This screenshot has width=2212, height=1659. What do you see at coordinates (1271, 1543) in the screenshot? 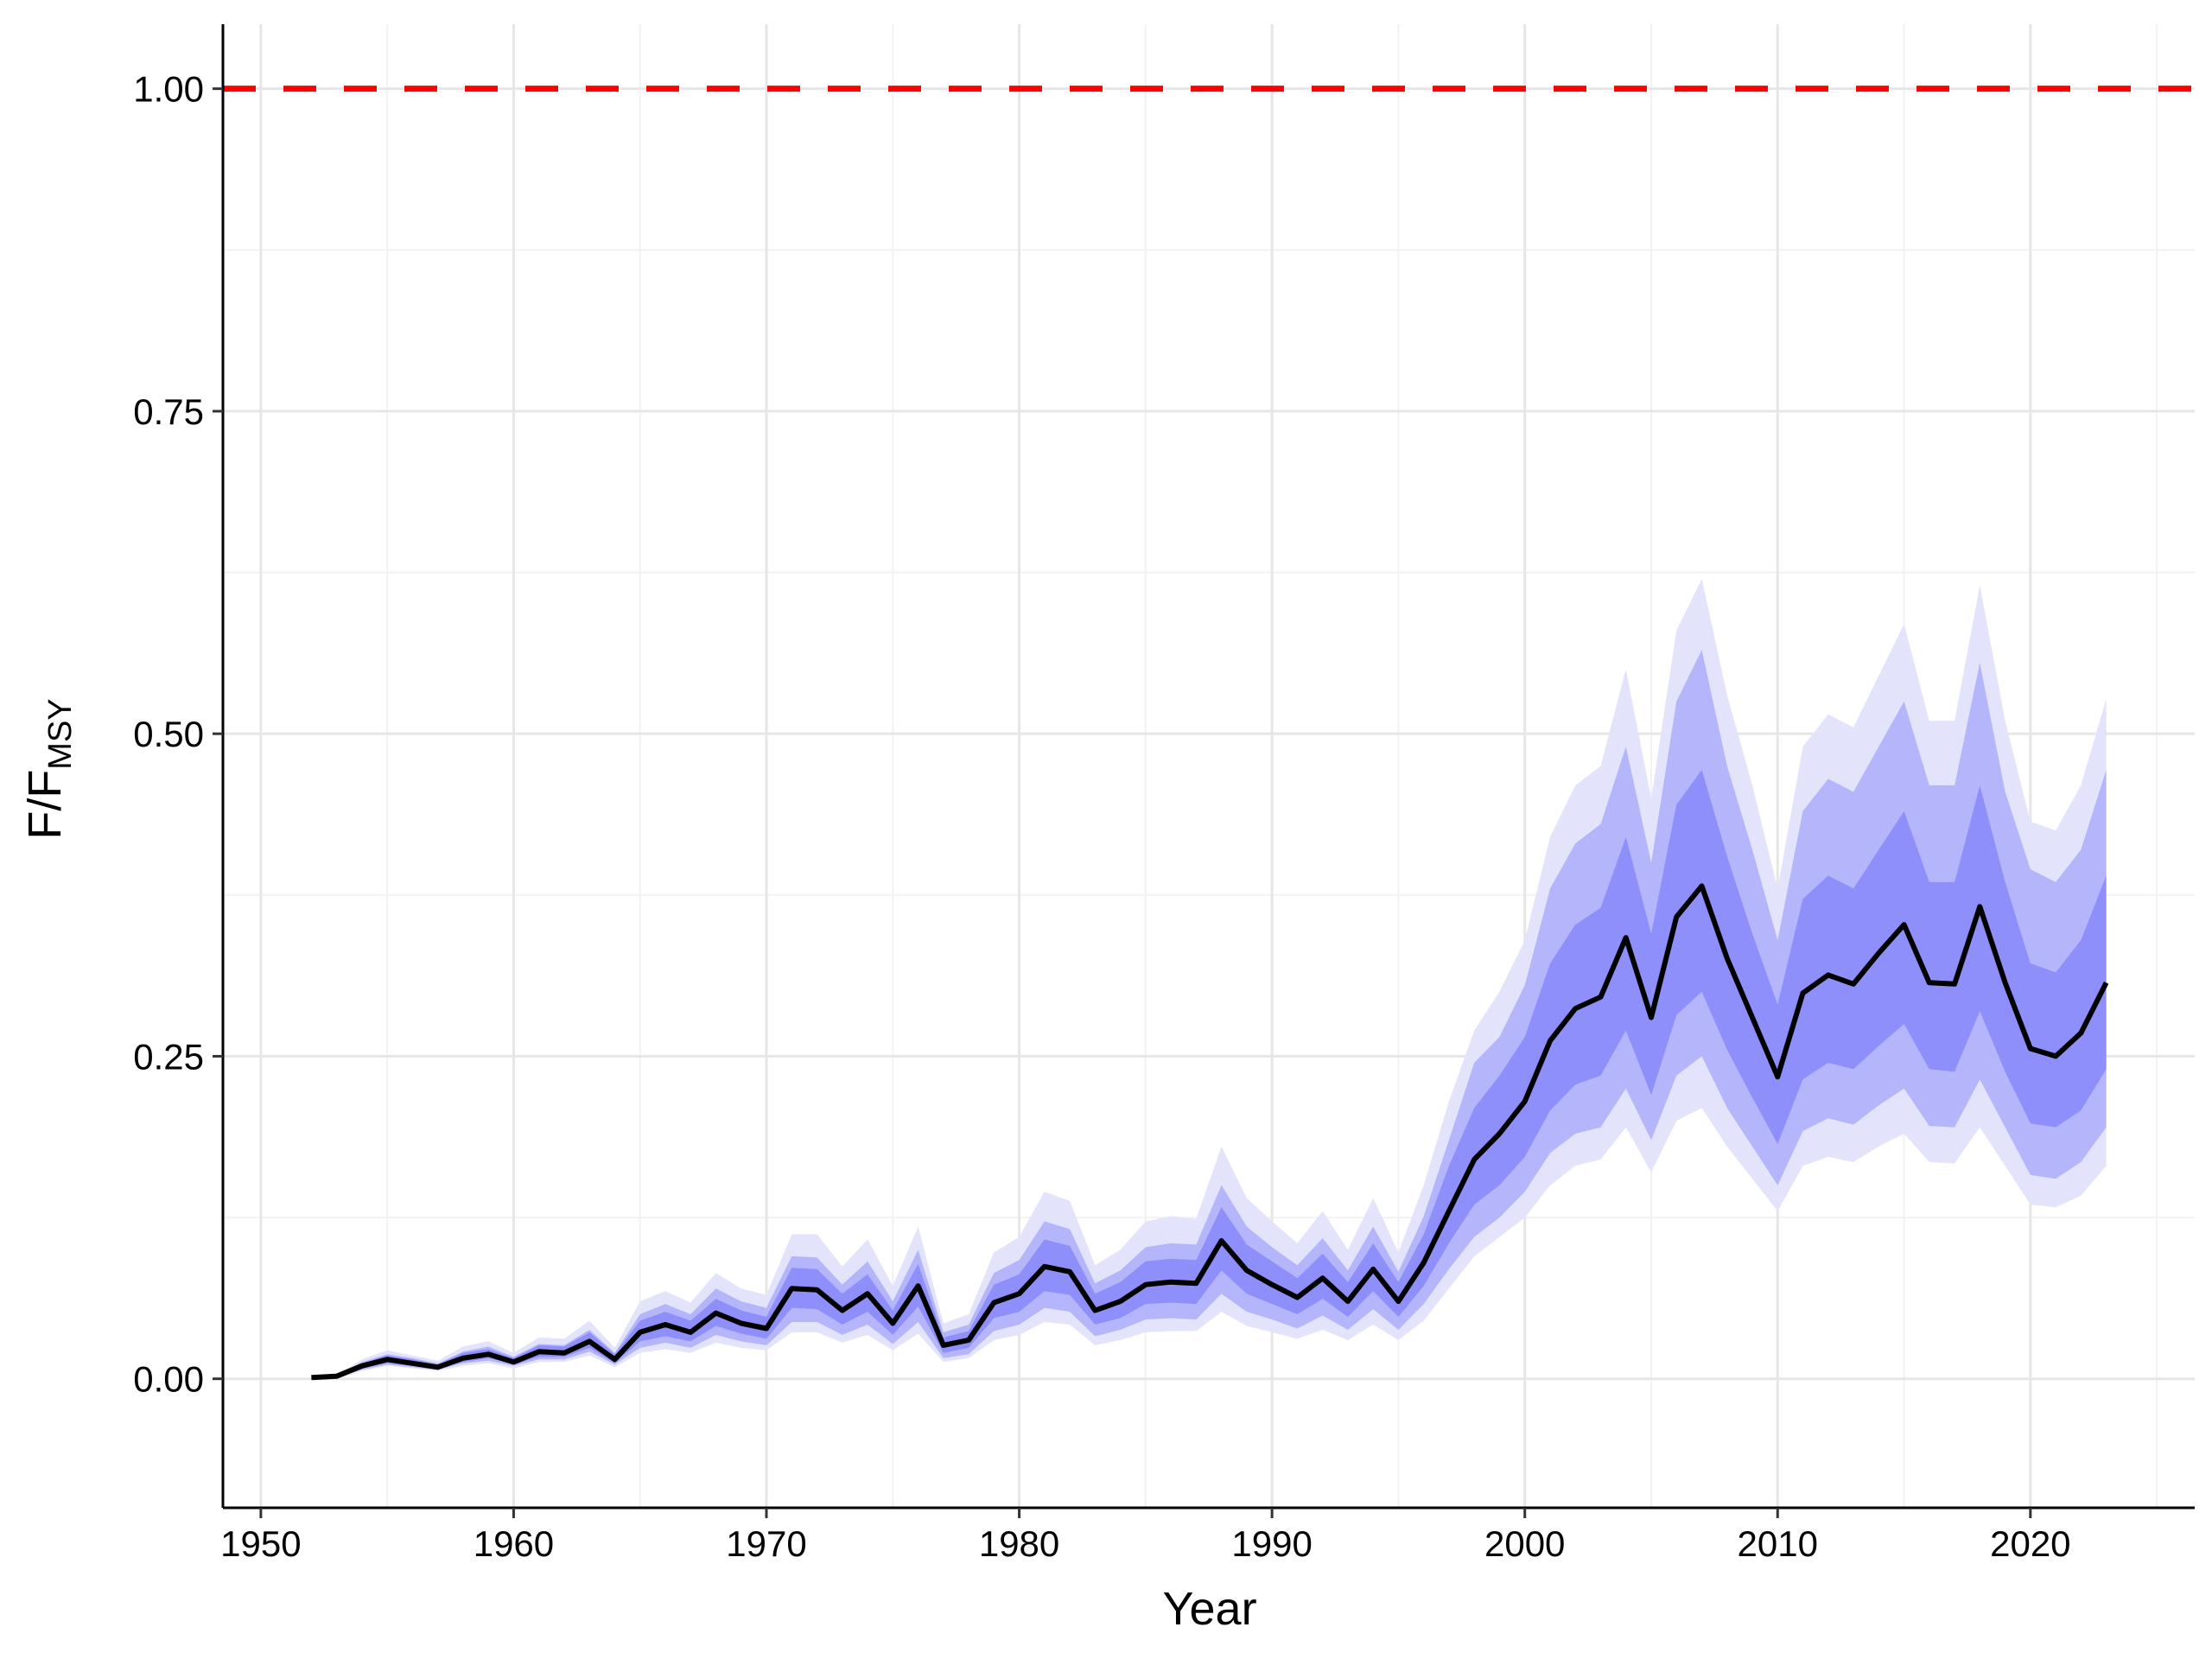
I see `x-tick-label: 1990` at bounding box center [1271, 1543].